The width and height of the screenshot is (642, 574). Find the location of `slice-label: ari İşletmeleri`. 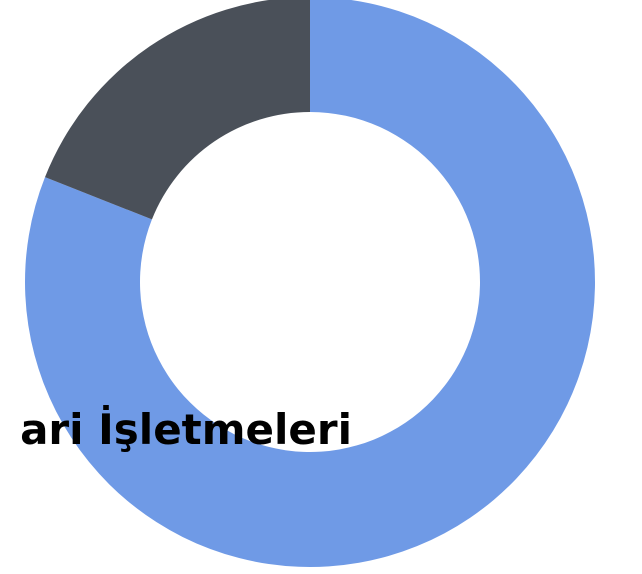

slice-label: ari İşletmeleri is located at coordinates (186, 429).